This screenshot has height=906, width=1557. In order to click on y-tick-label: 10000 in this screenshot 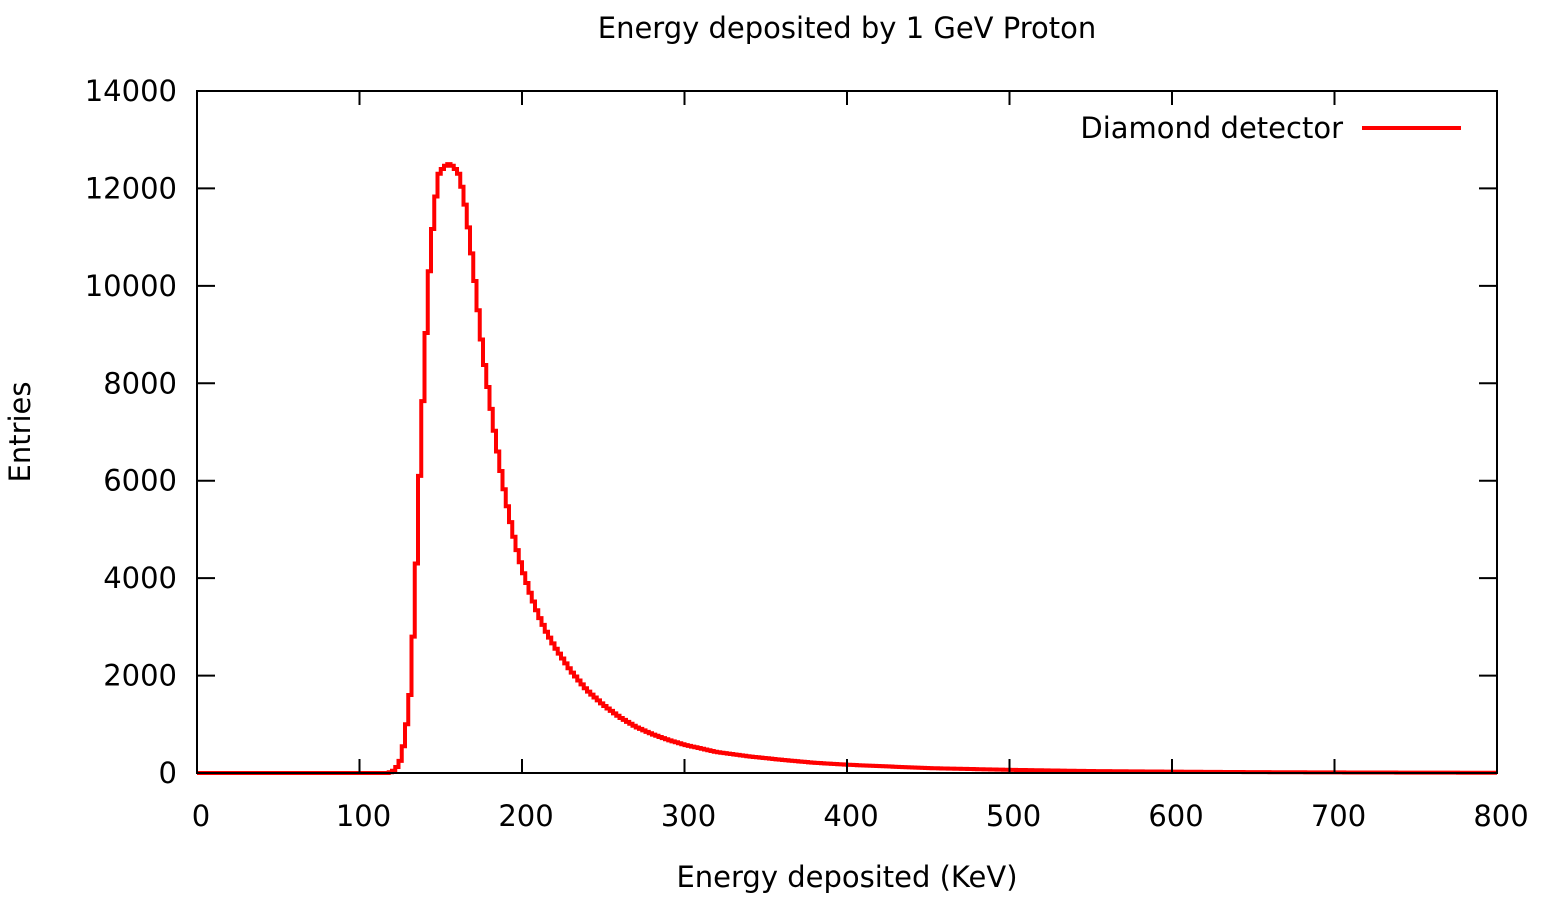, I will do `click(131, 286)`.